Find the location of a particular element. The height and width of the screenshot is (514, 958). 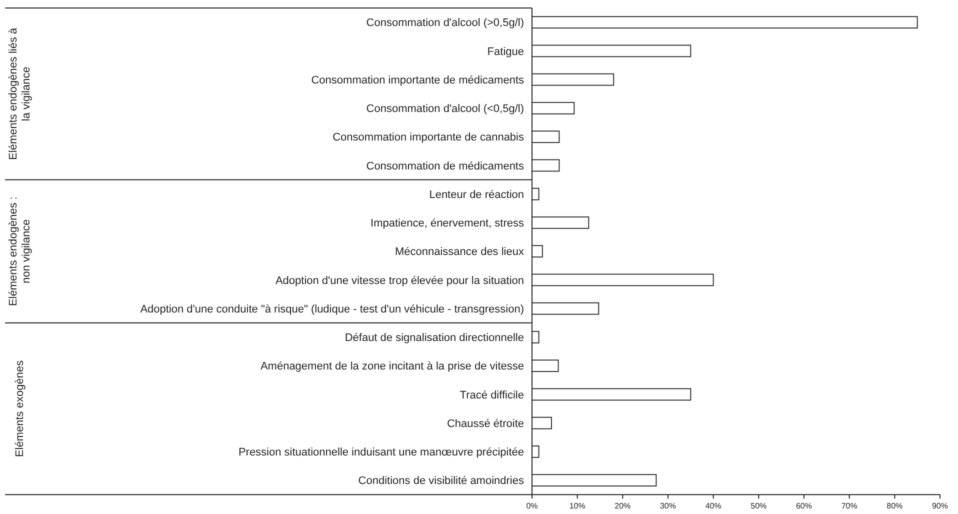

x-tick-label: 90% is located at coordinates (940, 506).